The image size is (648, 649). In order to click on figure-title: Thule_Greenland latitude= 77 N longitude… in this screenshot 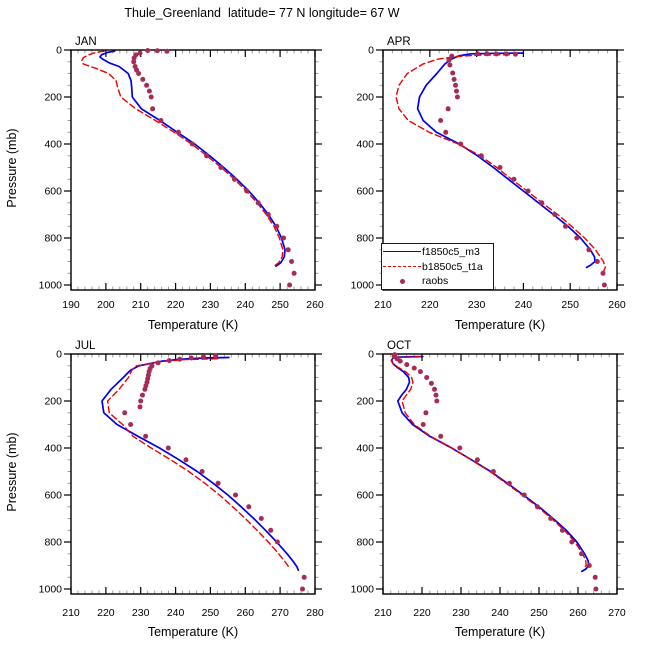, I will do `click(262, 13)`.